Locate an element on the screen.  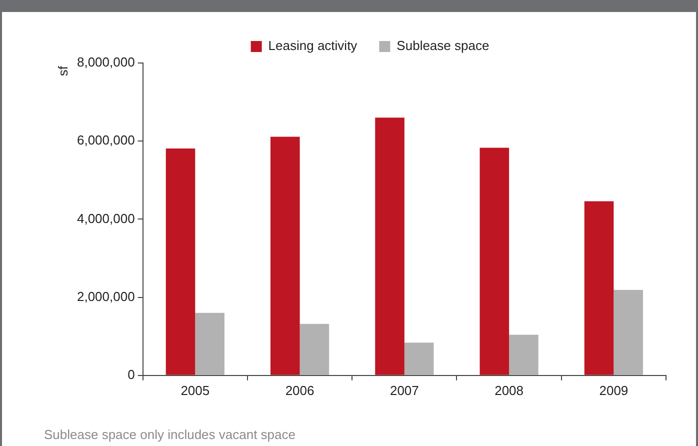
legend-label: Sublease space is located at coordinates (443, 46).